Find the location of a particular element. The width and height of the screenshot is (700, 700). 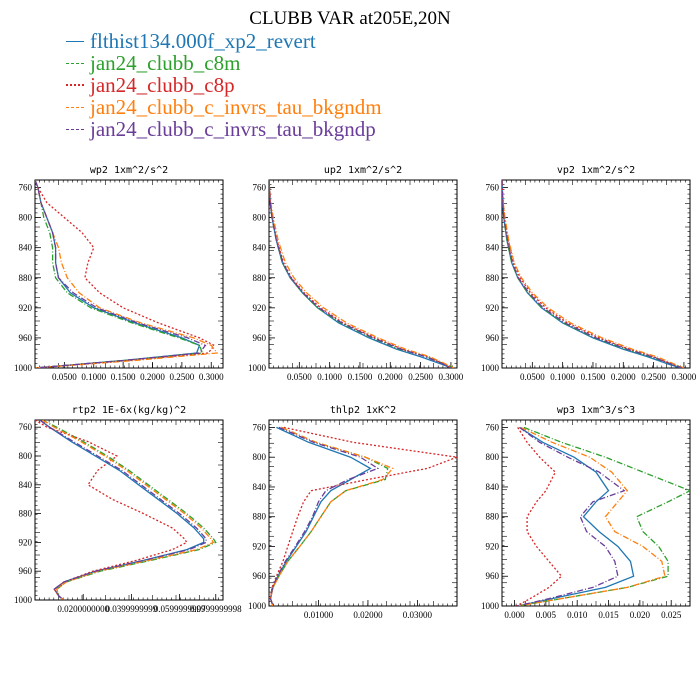

x-tick-label: 0.025 is located at coordinates (671, 615).